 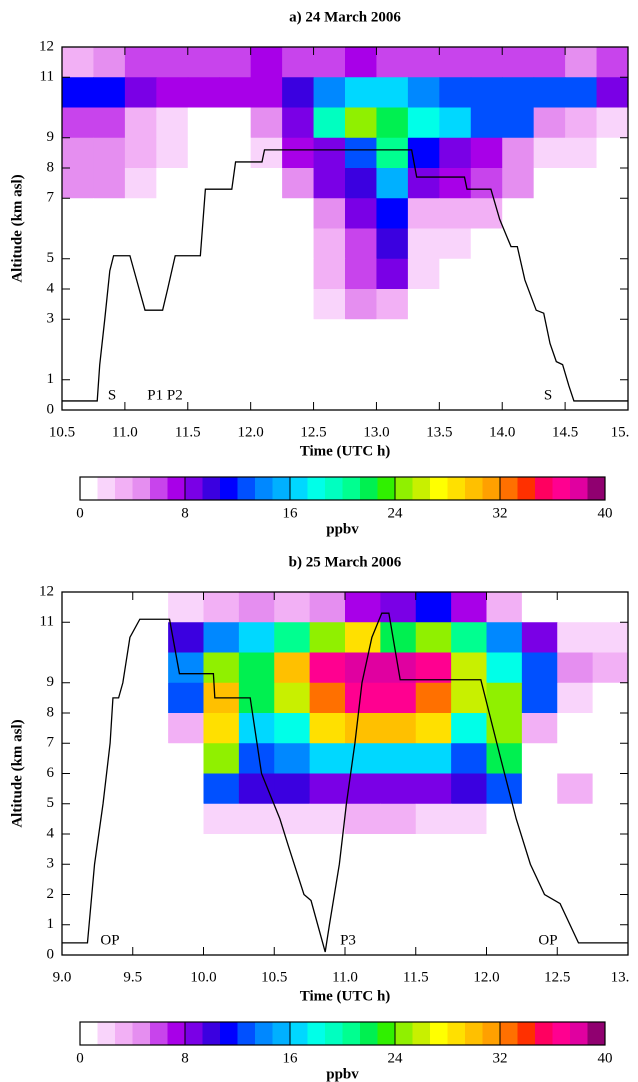 I want to click on colorbar-tick-label: 0, so click(x=80, y=513).